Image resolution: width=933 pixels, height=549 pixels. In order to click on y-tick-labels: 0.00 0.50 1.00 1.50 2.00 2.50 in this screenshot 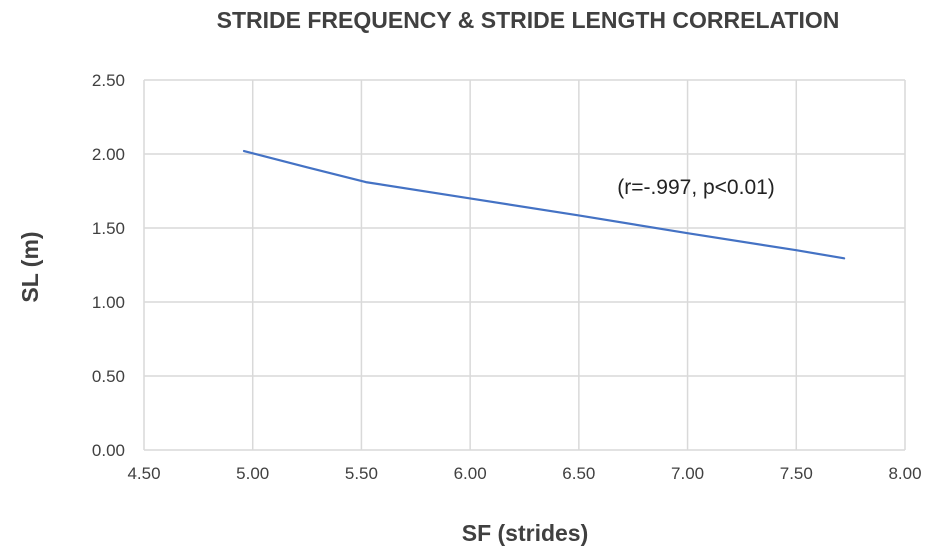, I will do `click(108, 265)`.